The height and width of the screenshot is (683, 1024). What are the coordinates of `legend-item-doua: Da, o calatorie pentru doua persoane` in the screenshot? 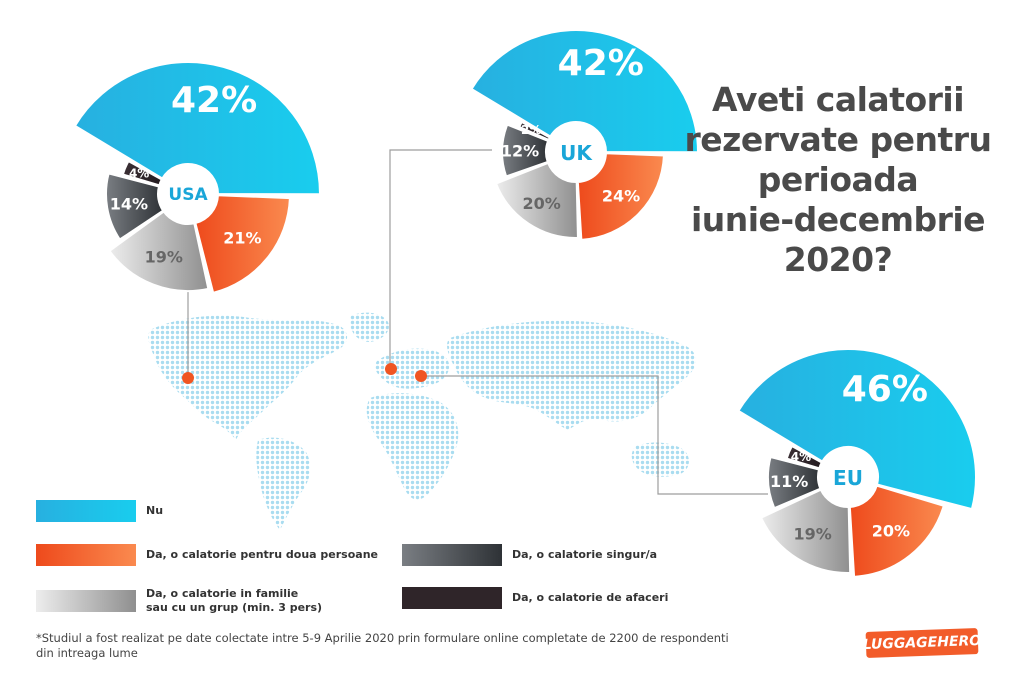 It's located at (207, 555).